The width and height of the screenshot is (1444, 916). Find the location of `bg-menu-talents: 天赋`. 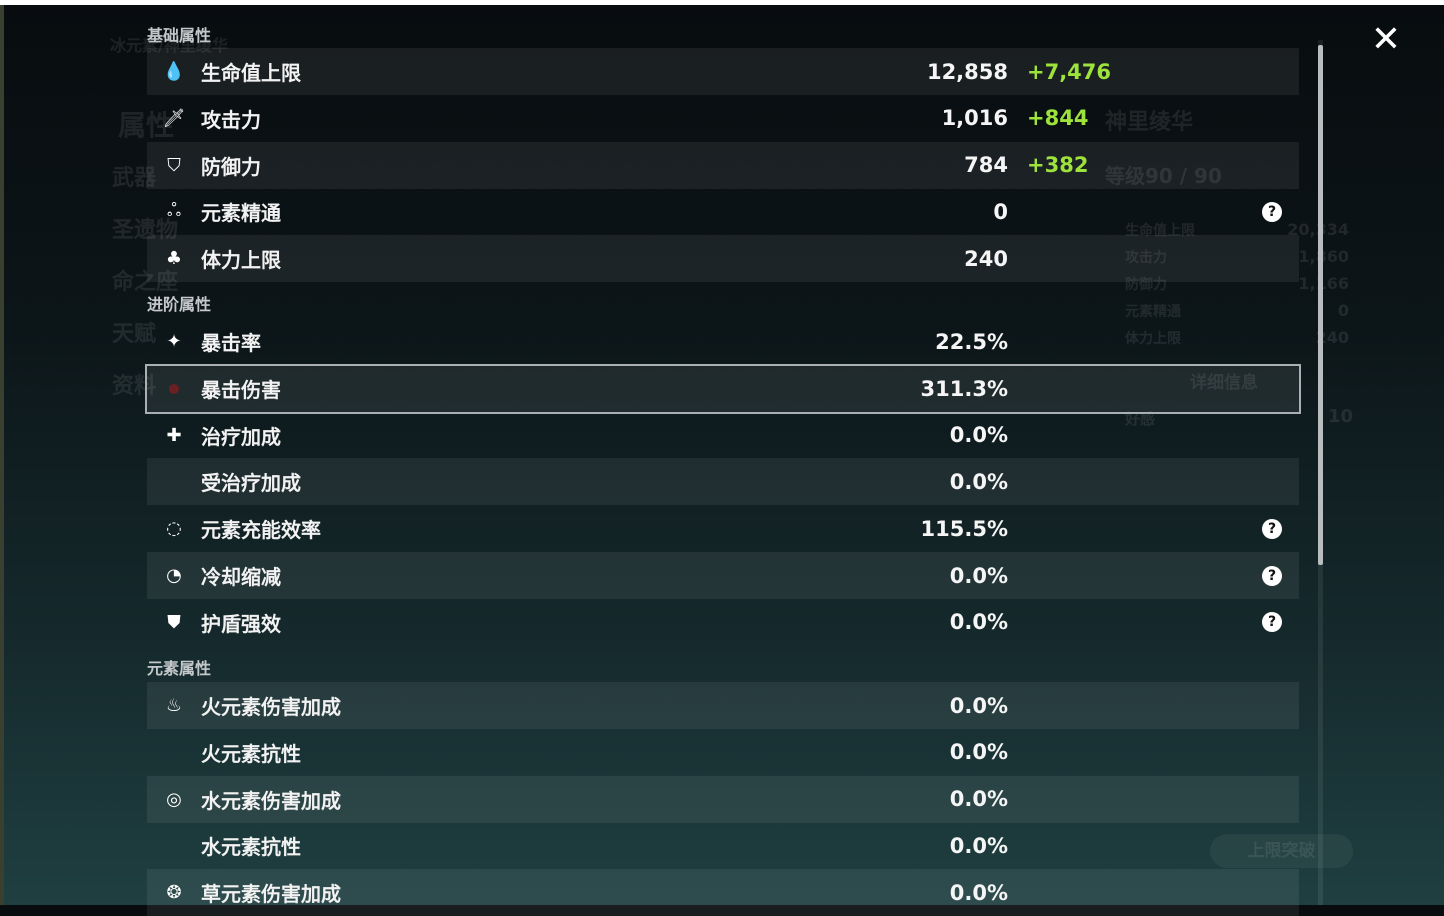

bg-menu-talents: 天赋 is located at coordinates (134, 334).